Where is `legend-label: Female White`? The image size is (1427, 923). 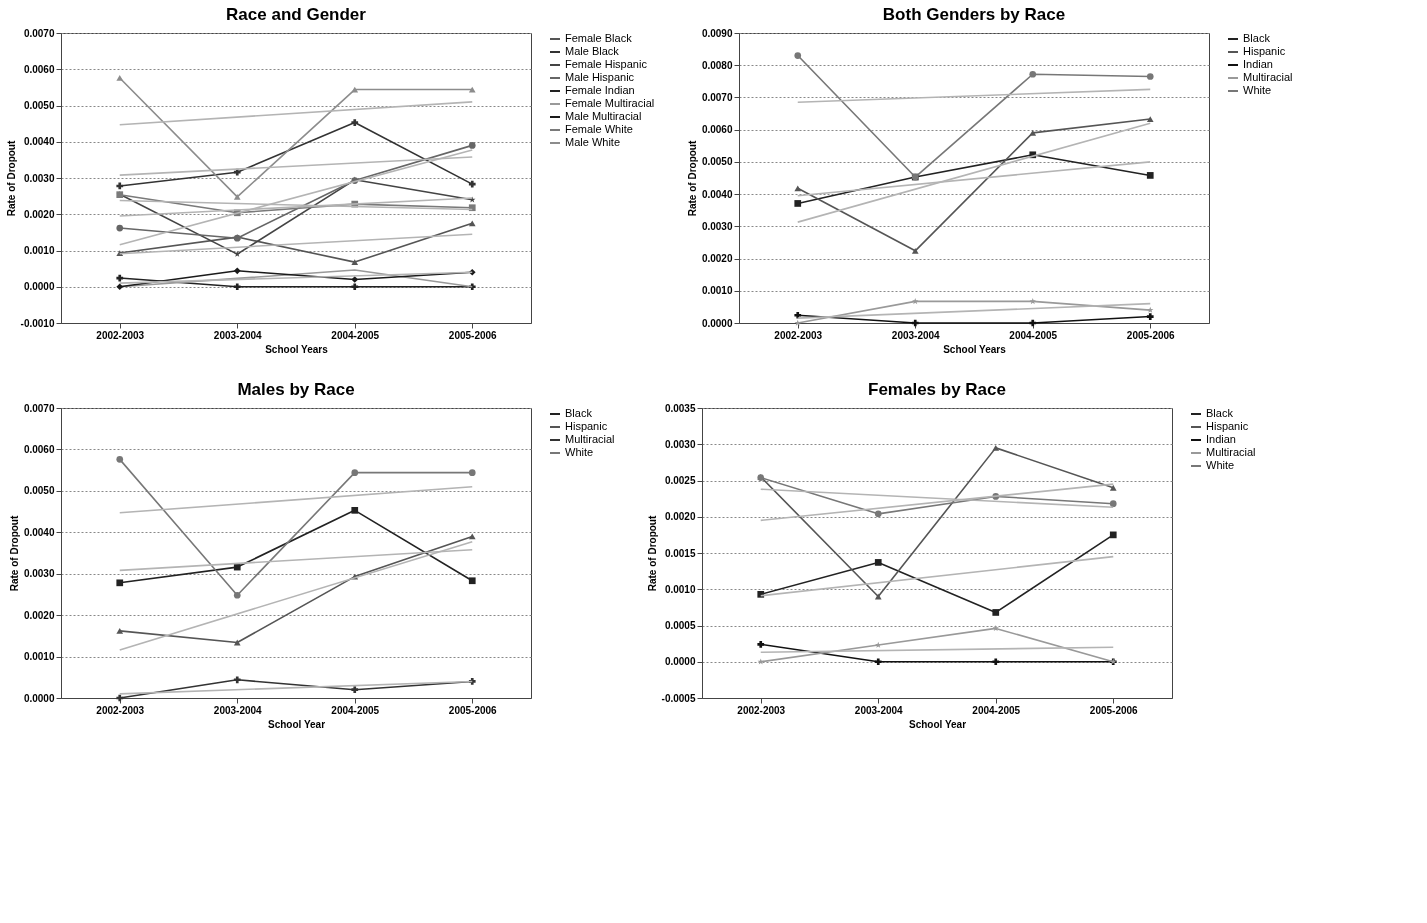
legend-label: Female White is located at coordinates (599, 129).